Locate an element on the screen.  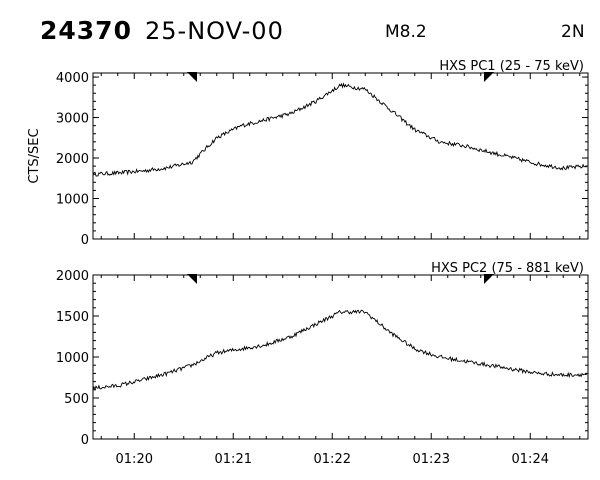
flare-class-label: M8.2 is located at coordinates (406, 32).